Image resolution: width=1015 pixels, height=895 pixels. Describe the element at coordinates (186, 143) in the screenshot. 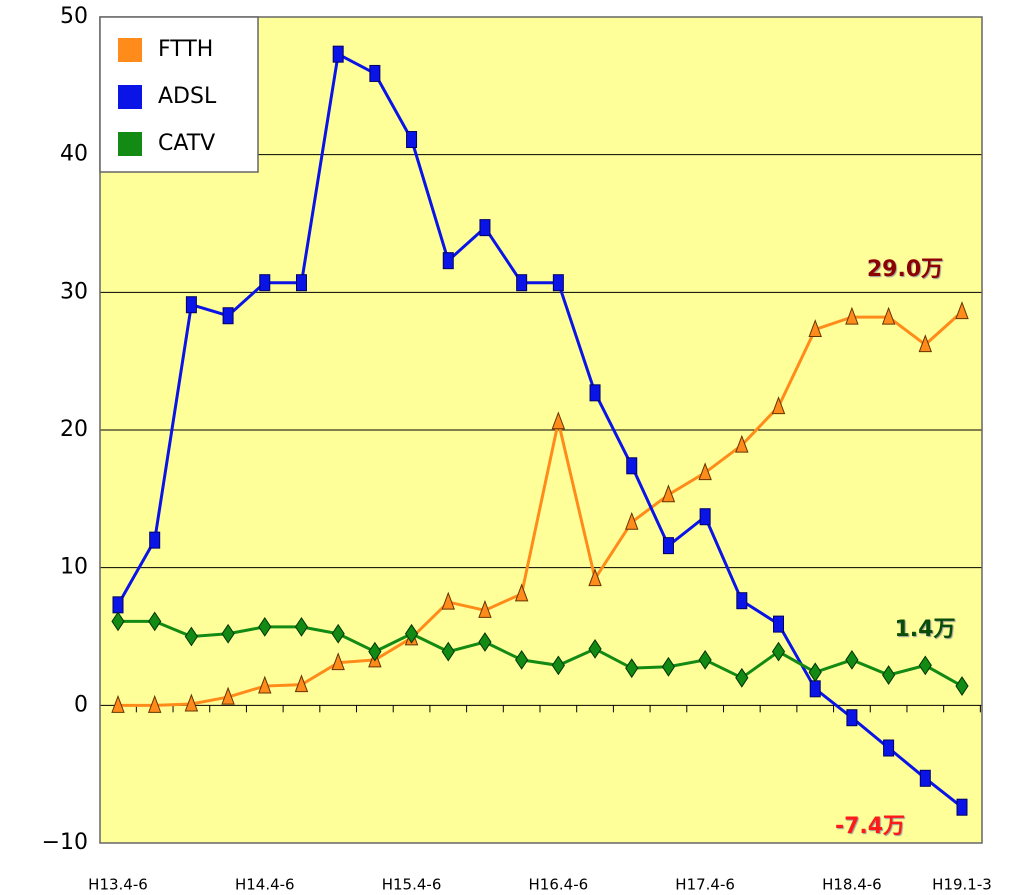

I see `legend-label: CATV` at that location.